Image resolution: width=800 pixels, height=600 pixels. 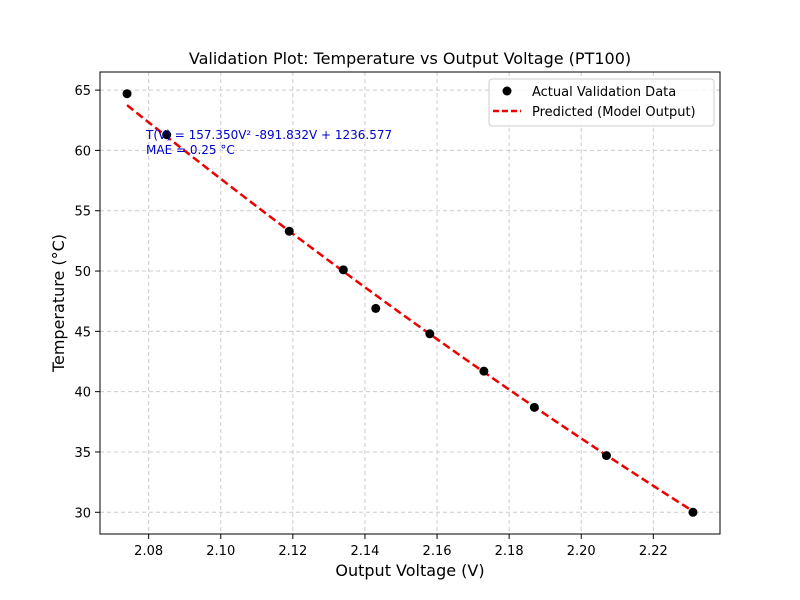 I want to click on legend-label-actual: Actual Validation Data, so click(x=604, y=92).